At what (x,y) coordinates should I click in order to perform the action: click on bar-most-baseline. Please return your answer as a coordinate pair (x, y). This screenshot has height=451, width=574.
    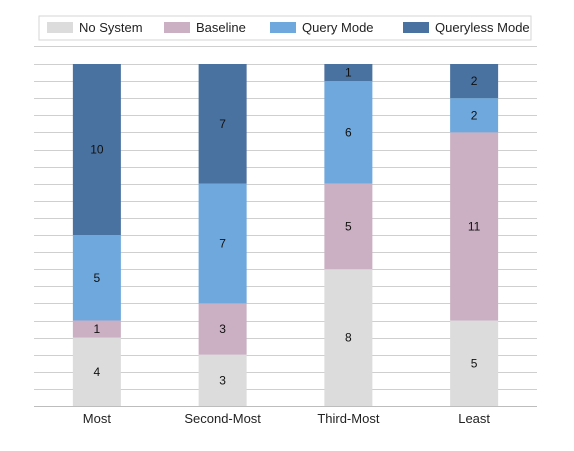
    Looking at the image, I should click on (96, 329).